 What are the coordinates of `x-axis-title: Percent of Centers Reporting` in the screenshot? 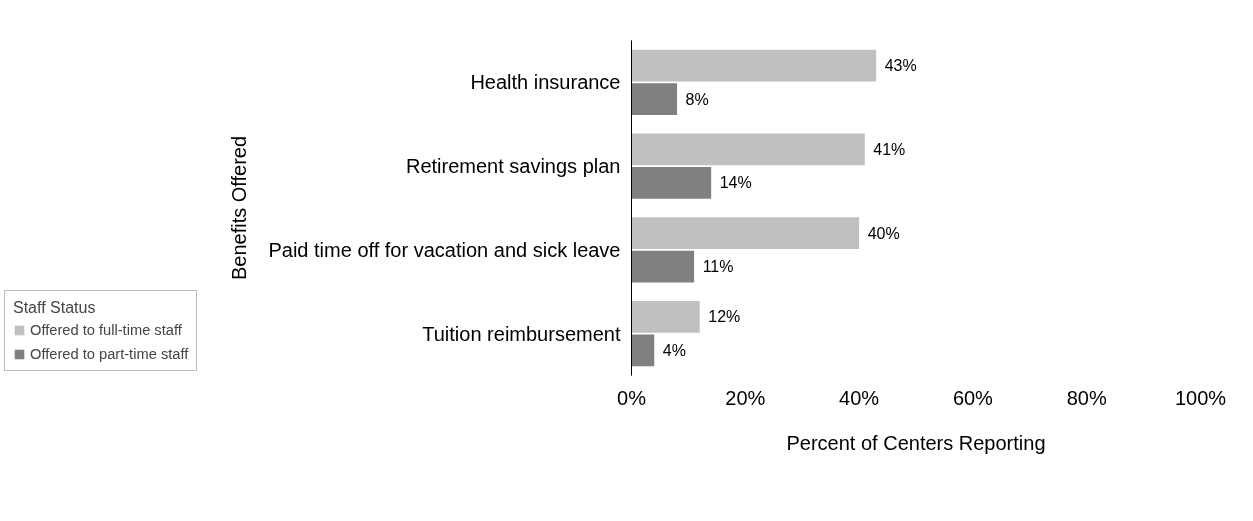 It's located at (916, 442).